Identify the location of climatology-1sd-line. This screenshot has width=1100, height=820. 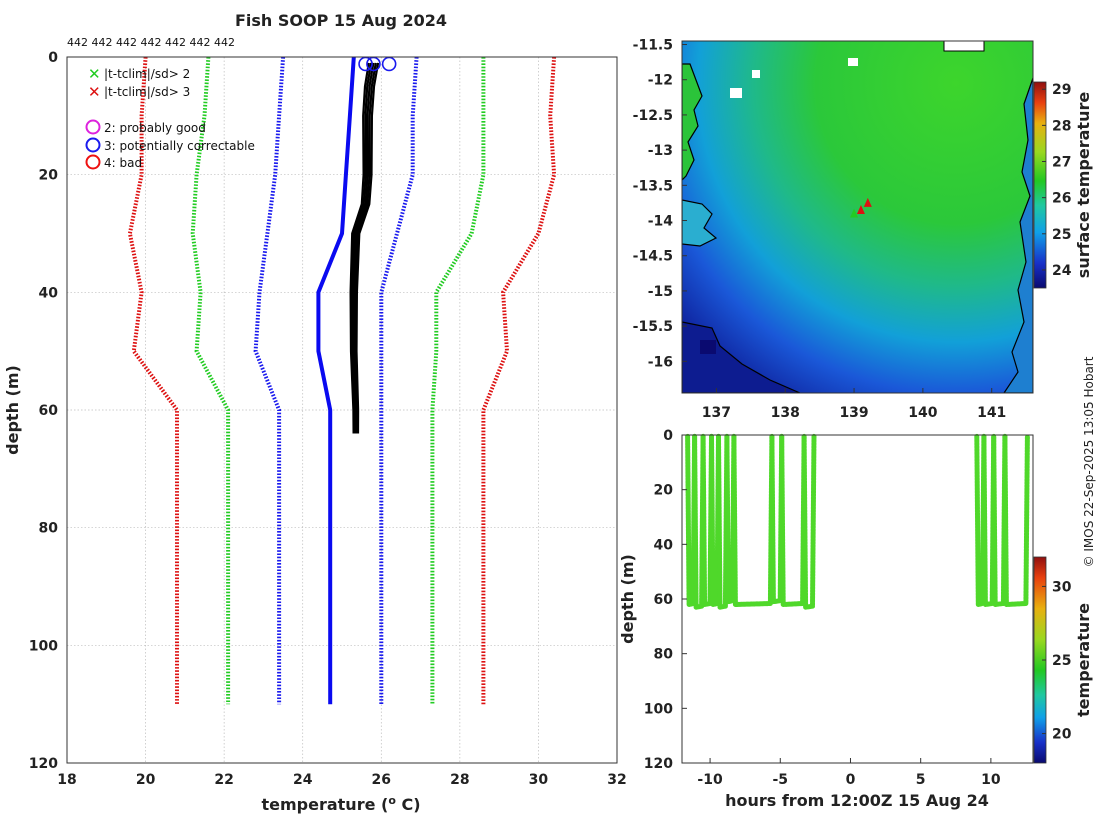
(399, 381).